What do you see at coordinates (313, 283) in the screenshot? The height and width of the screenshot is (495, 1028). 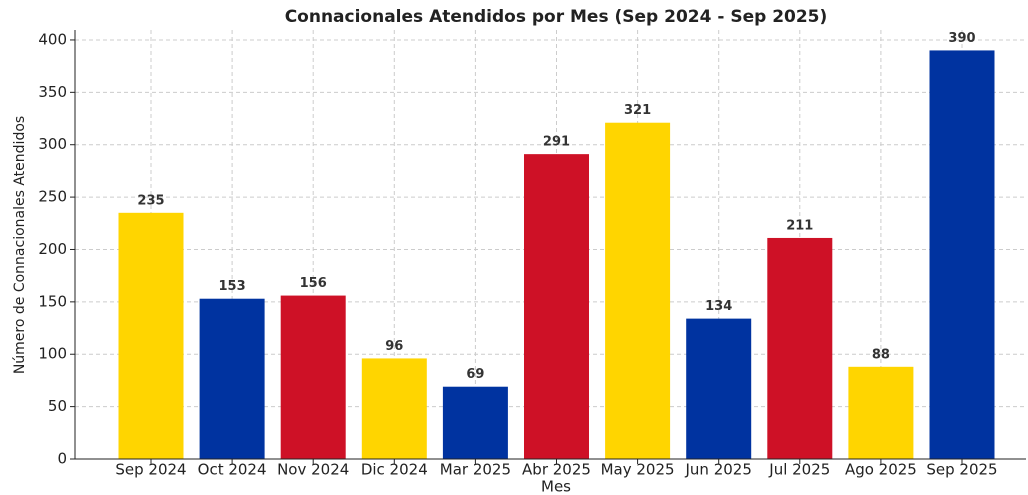 I see `value-label: 156` at bounding box center [313, 283].